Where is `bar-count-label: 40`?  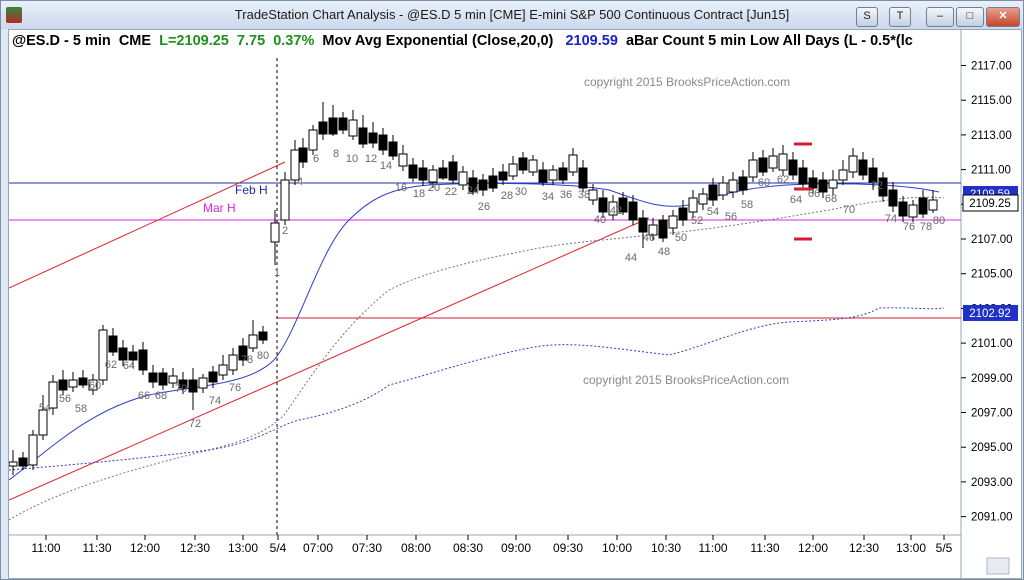 bar-count-label: 40 is located at coordinates (600, 220).